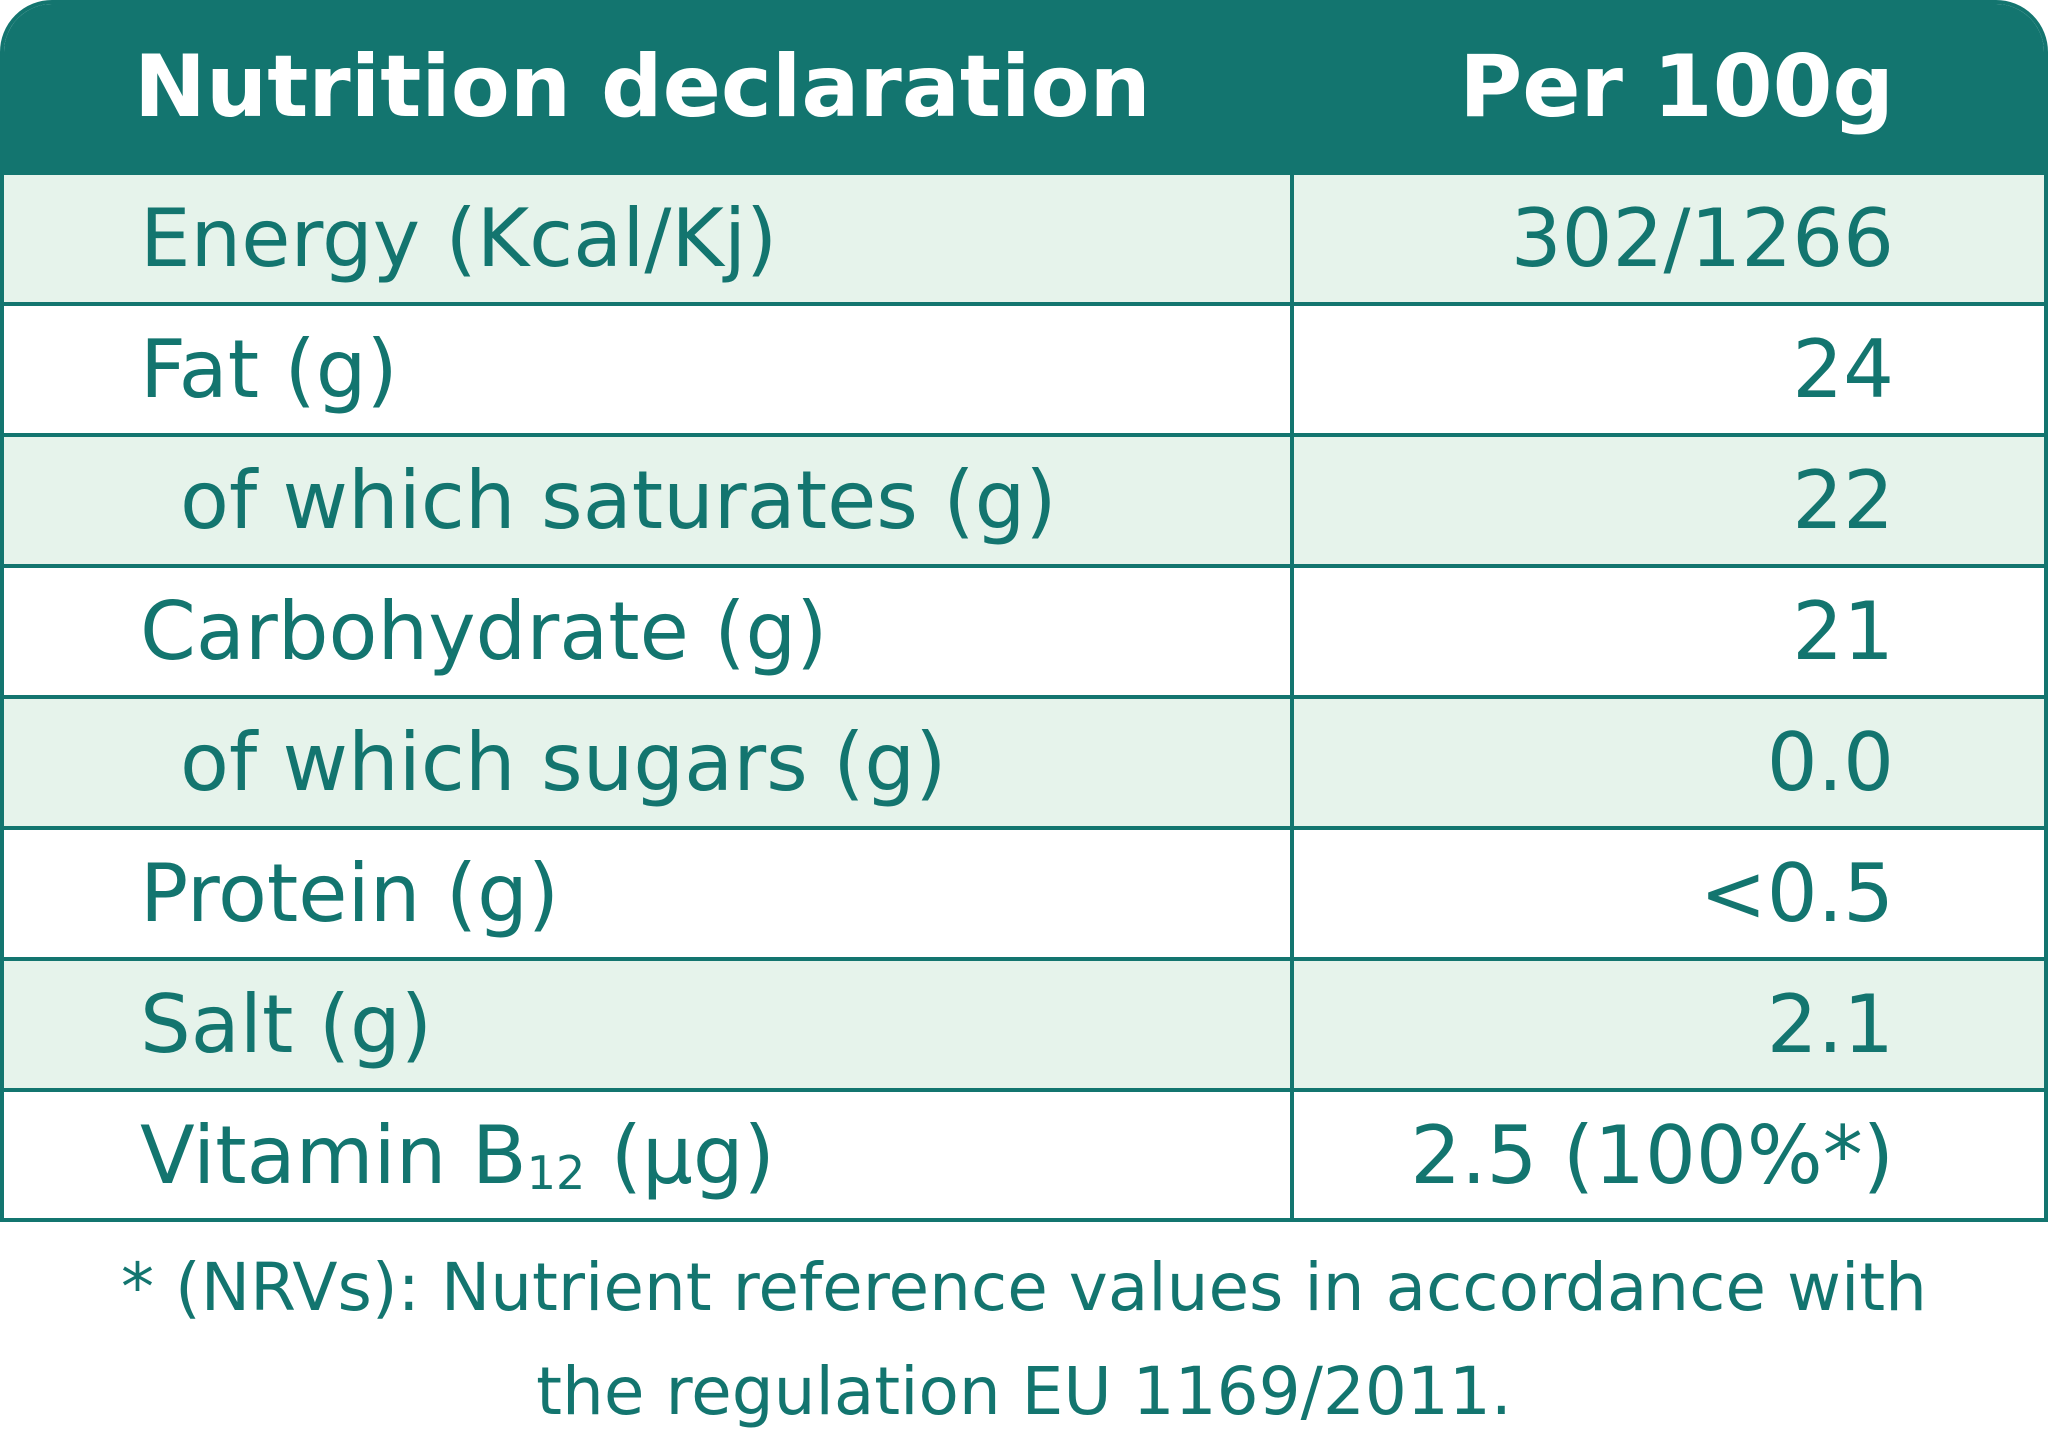 This screenshot has height=1444, width=2048. I want to click on vitamin-label-main: Vitamin B, so click(333, 1155).